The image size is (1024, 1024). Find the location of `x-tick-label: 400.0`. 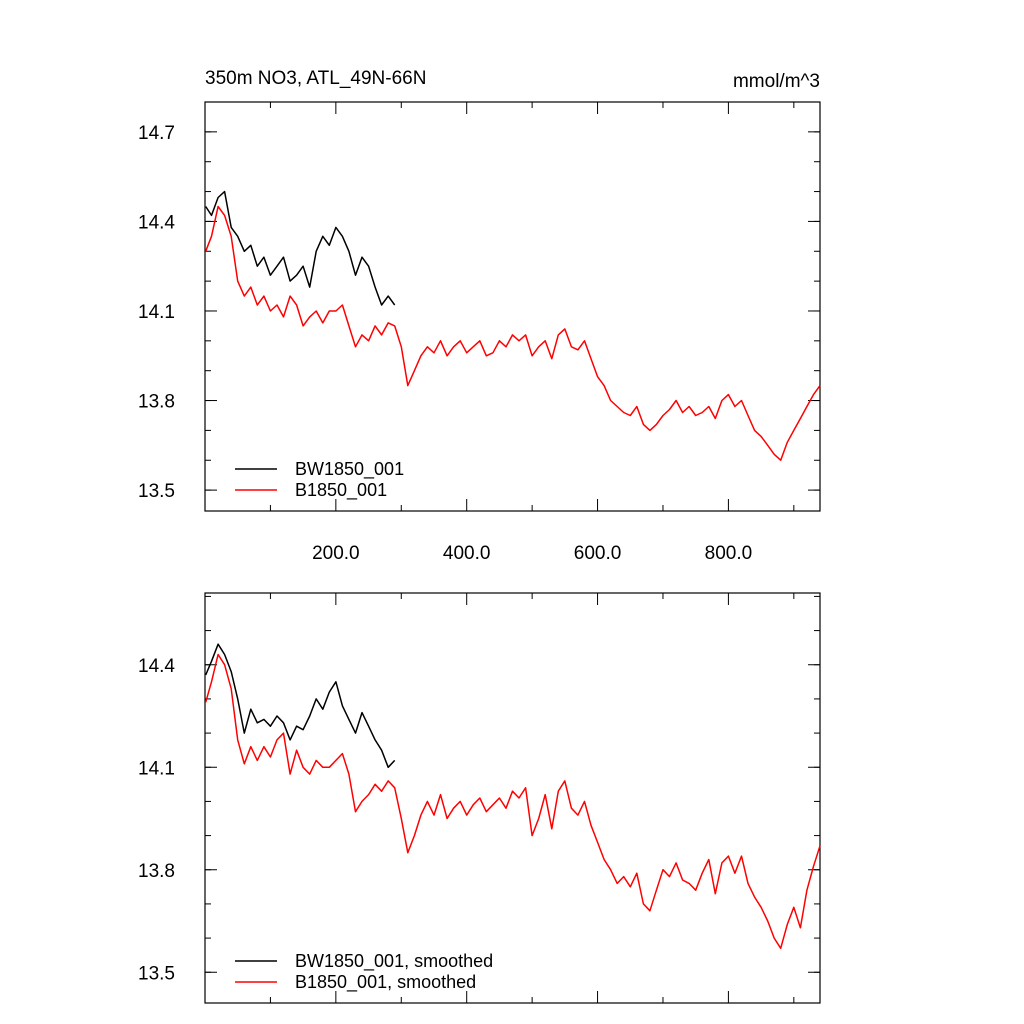

x-tick-label: 400.0 is located at coordinates (467, 553).